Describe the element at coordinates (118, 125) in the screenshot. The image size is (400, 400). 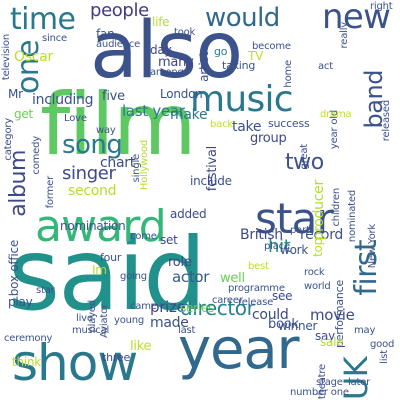
I see `cloud-word: film` at that location.